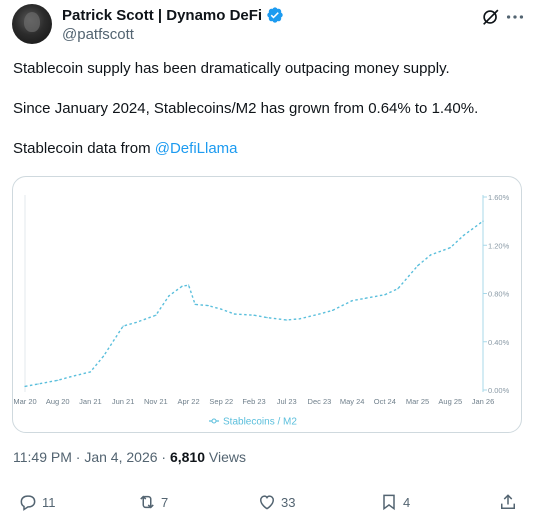 Image resolution: width=535 pixels, height=523 pixels. Describe the element at coordinates (123, 401) in the screenshot. I see `x-tick-label: Jun 21` at that location.